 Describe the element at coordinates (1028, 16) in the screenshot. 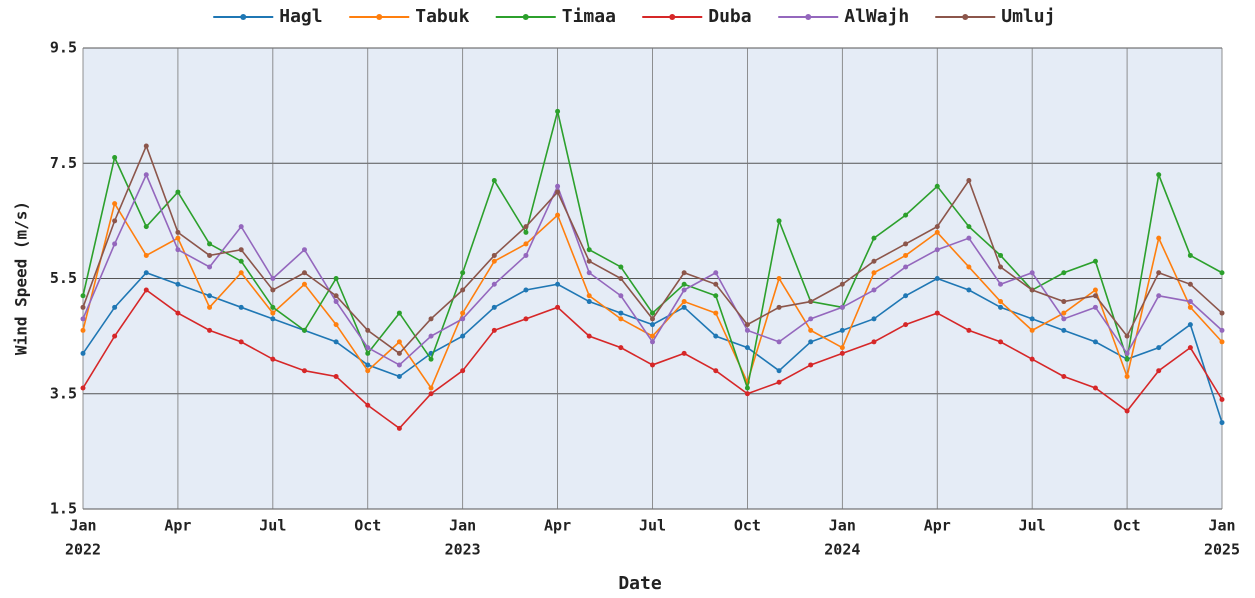

I see `legend-label: Umluj` at that location.